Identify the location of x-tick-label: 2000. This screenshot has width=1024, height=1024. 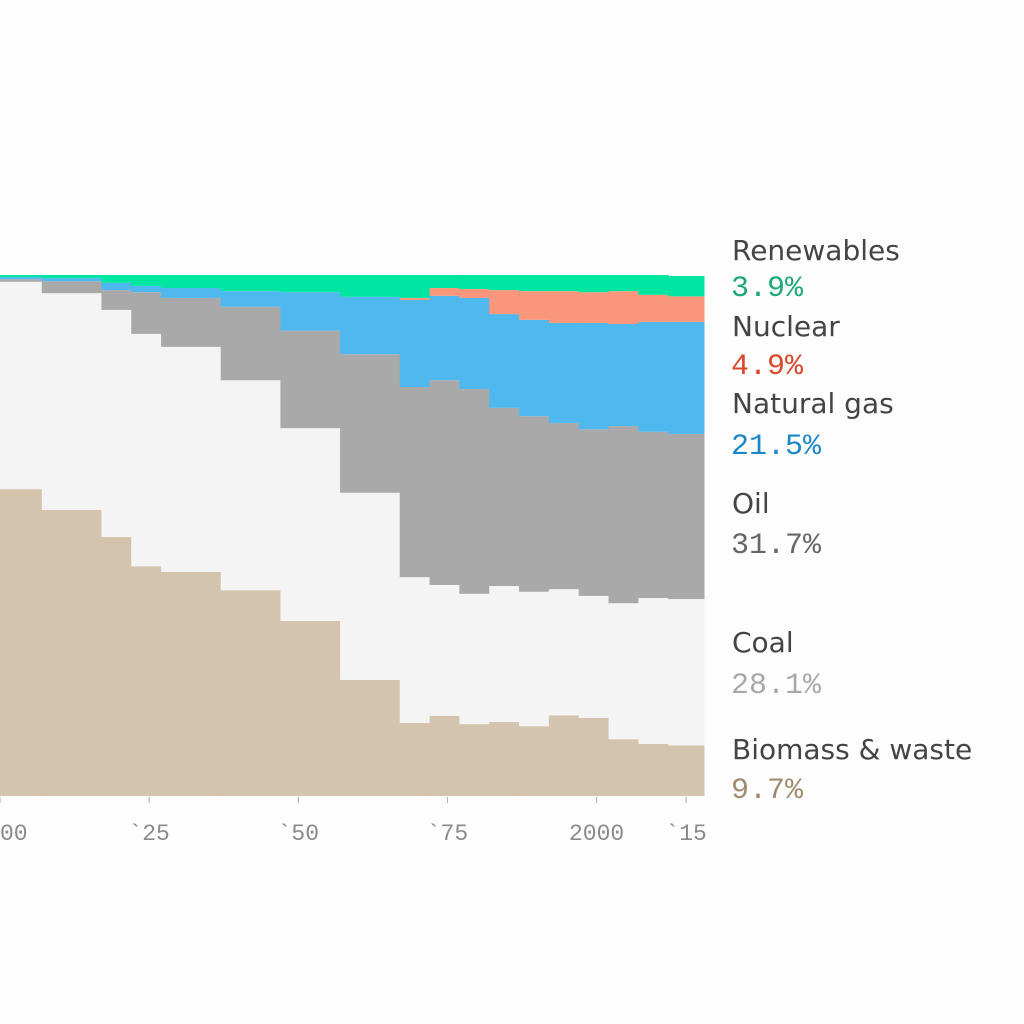
(596, 834).